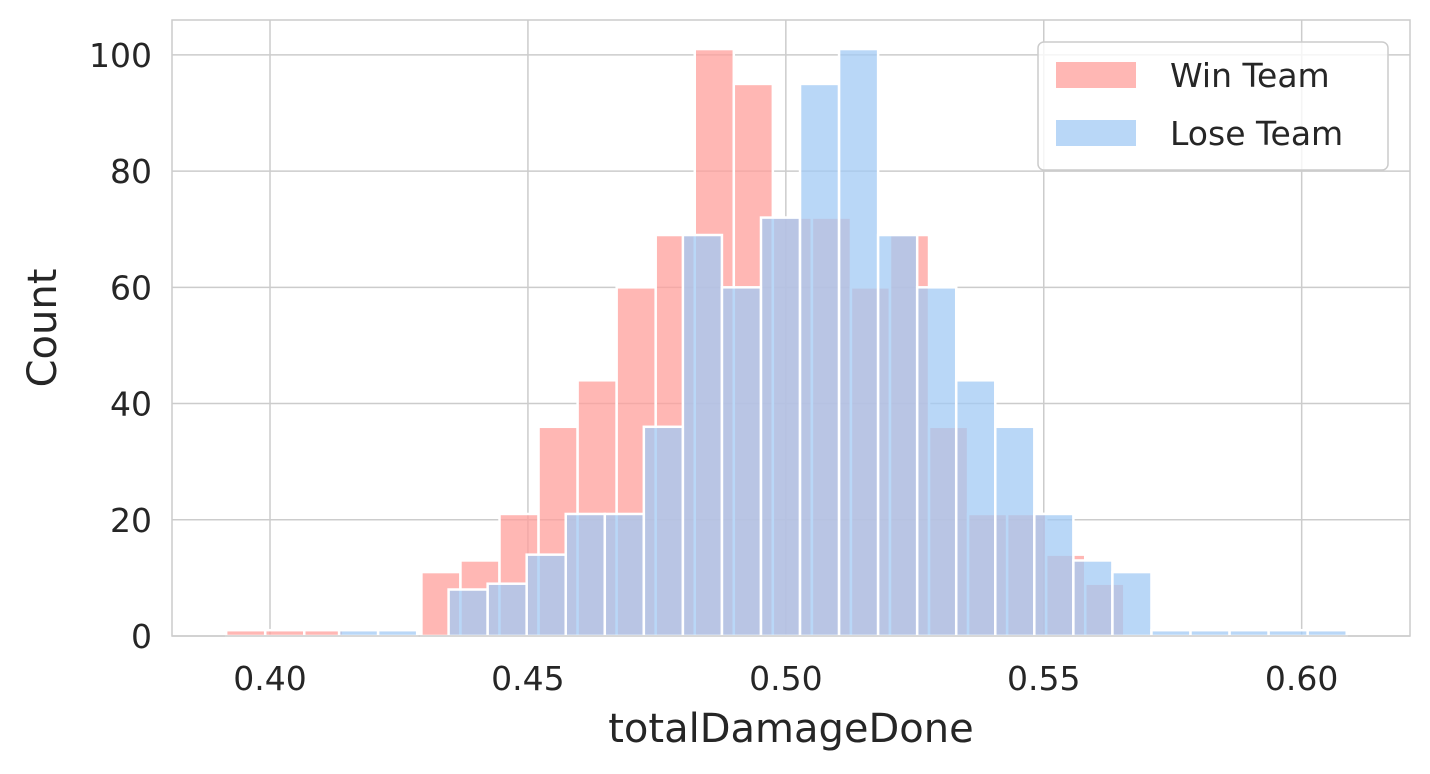 Image resolution: width=1430 pixels, height=774 pixels. What do you see at coordinates (1096, 75) in the screenshot?
I see `legend-swatch-win` at bounding box center [1096, 75].